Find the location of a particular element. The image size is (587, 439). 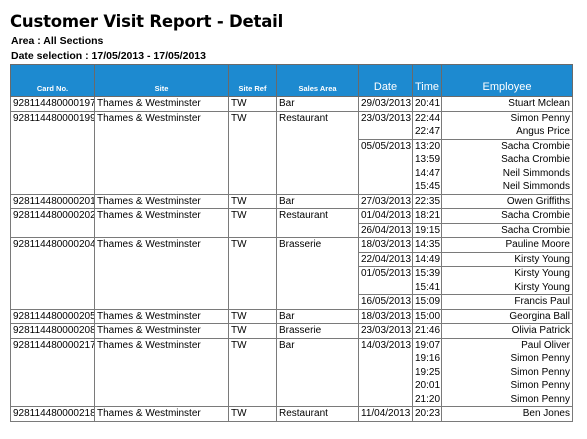

card-number-cell: 928114480000201 is located at coordinates (52, 201).